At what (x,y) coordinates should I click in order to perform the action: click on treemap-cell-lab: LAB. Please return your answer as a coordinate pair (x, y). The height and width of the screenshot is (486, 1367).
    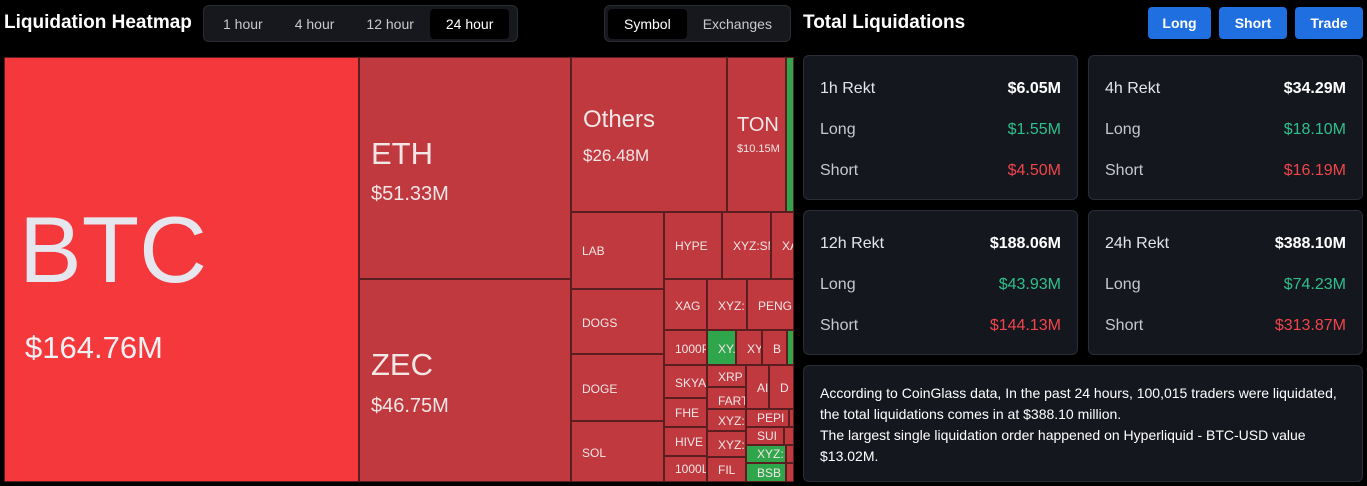
    Looking at the image, I should click on (617, 250).